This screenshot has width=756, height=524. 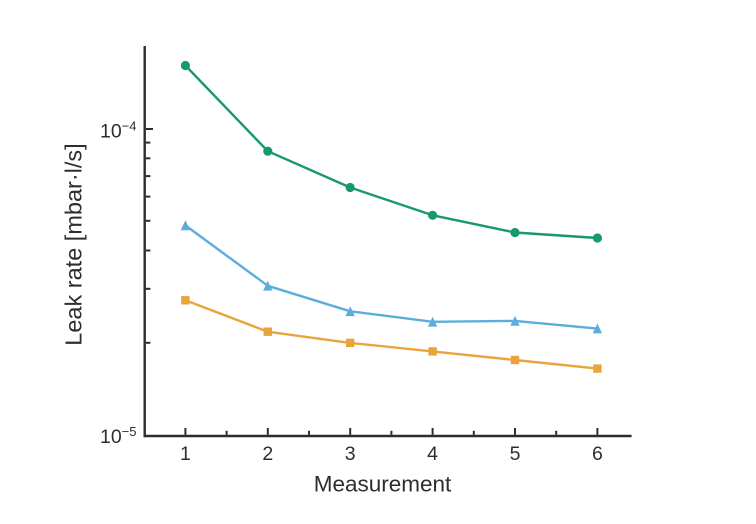 I want to click on svg-text: Leak rate [mbar·l/s], so click(x=74, y=244).